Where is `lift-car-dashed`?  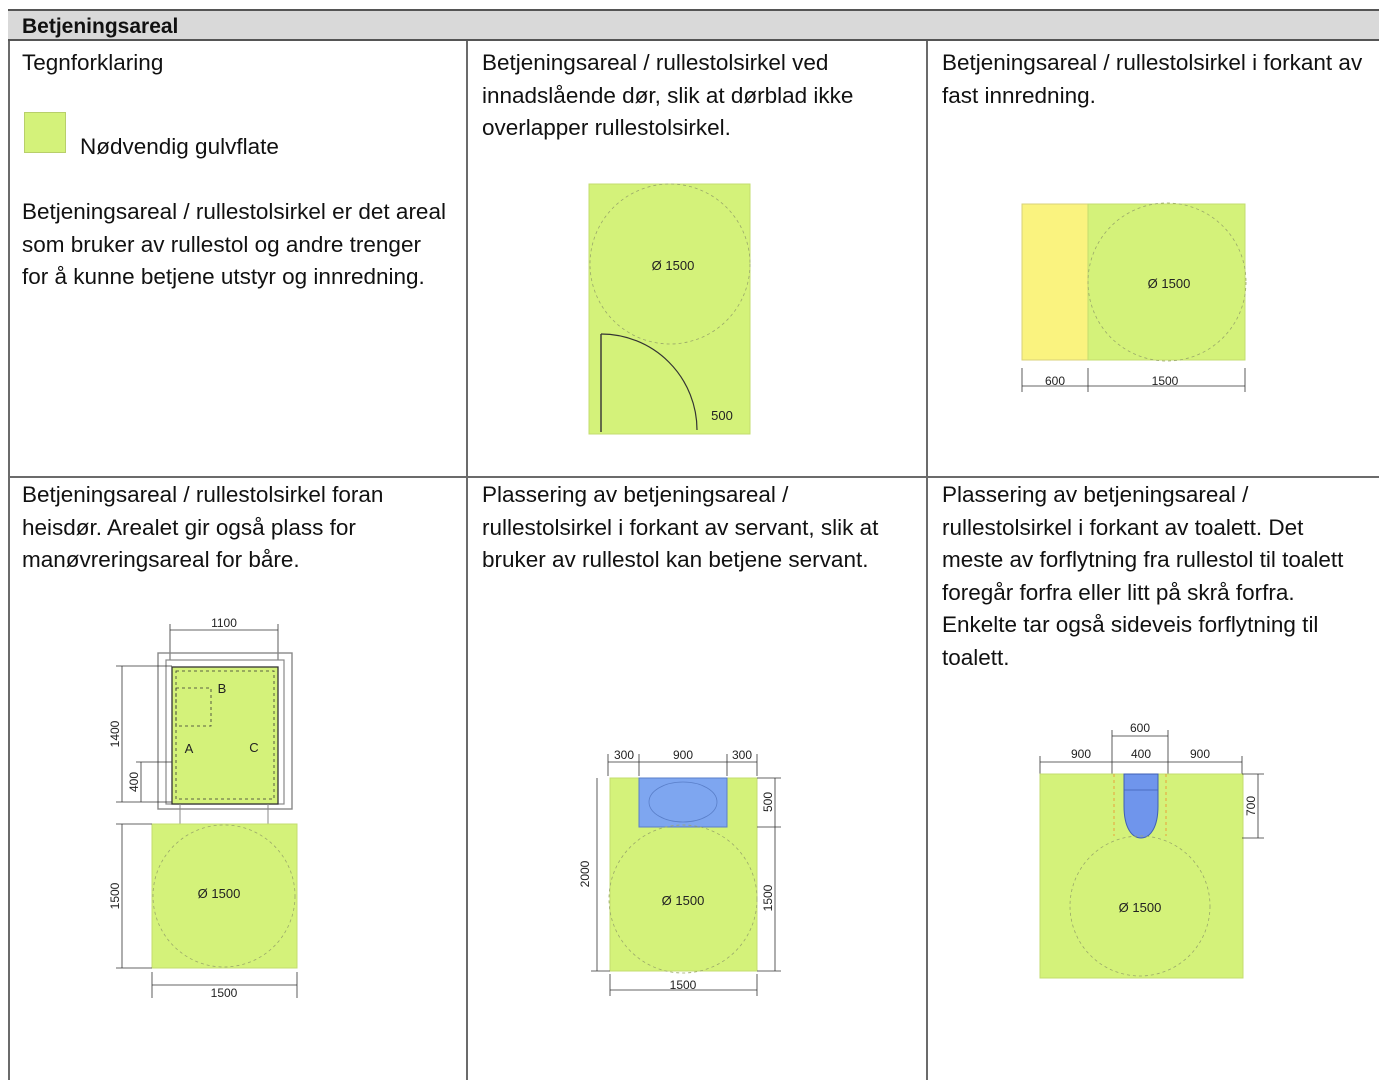 lift-car-dashed is located at coordinates (225, 735).